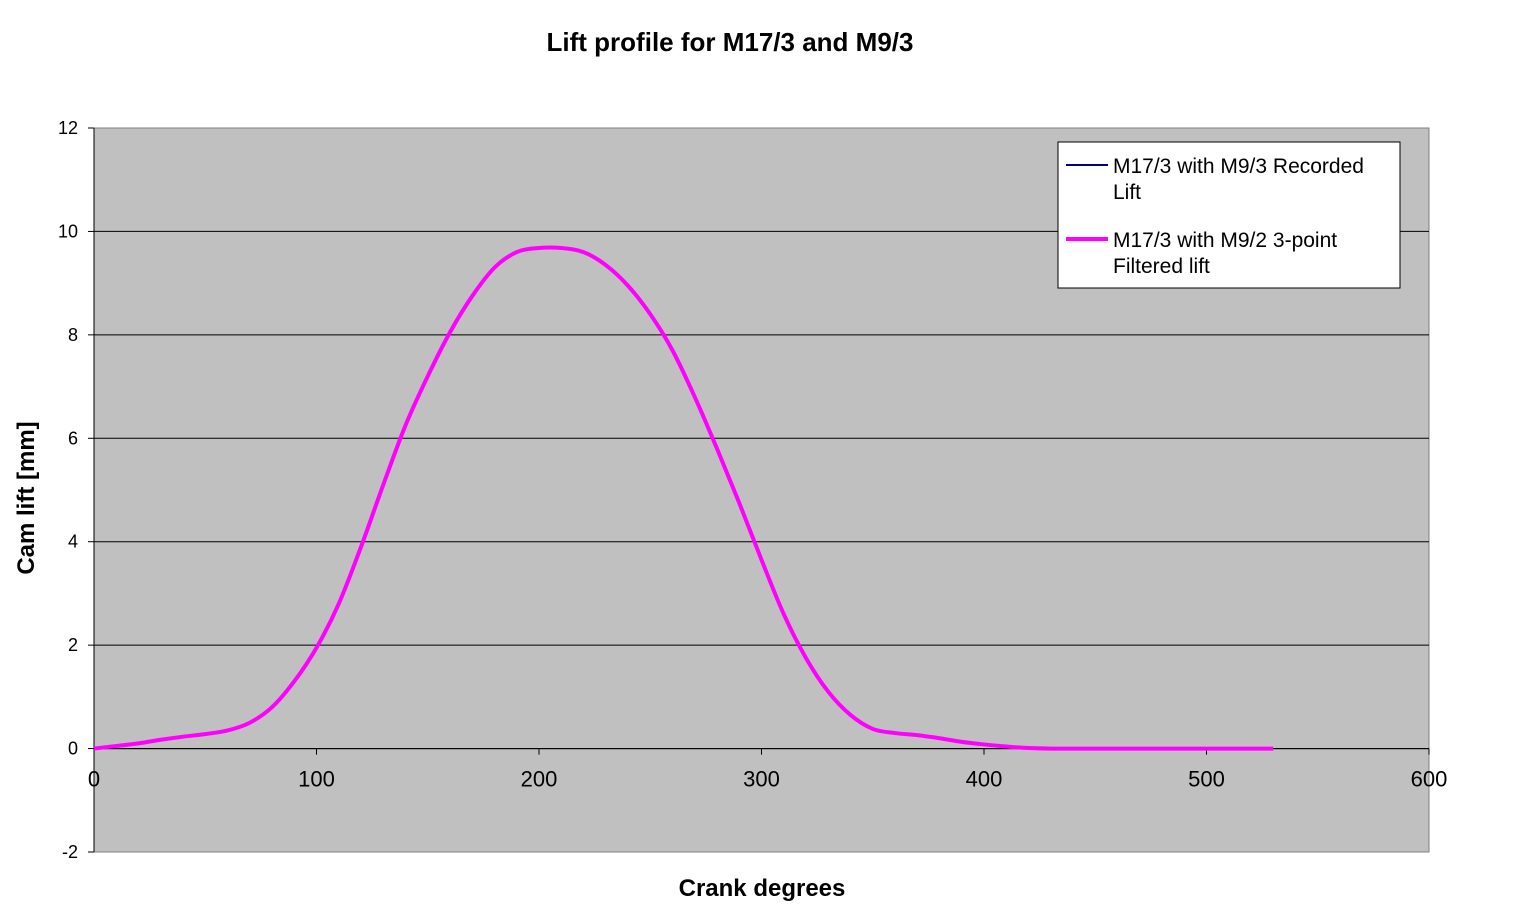 The width and height of the screenshot is (1513, 924). I want to click on x-tick-label: 0, so click(94, 779).